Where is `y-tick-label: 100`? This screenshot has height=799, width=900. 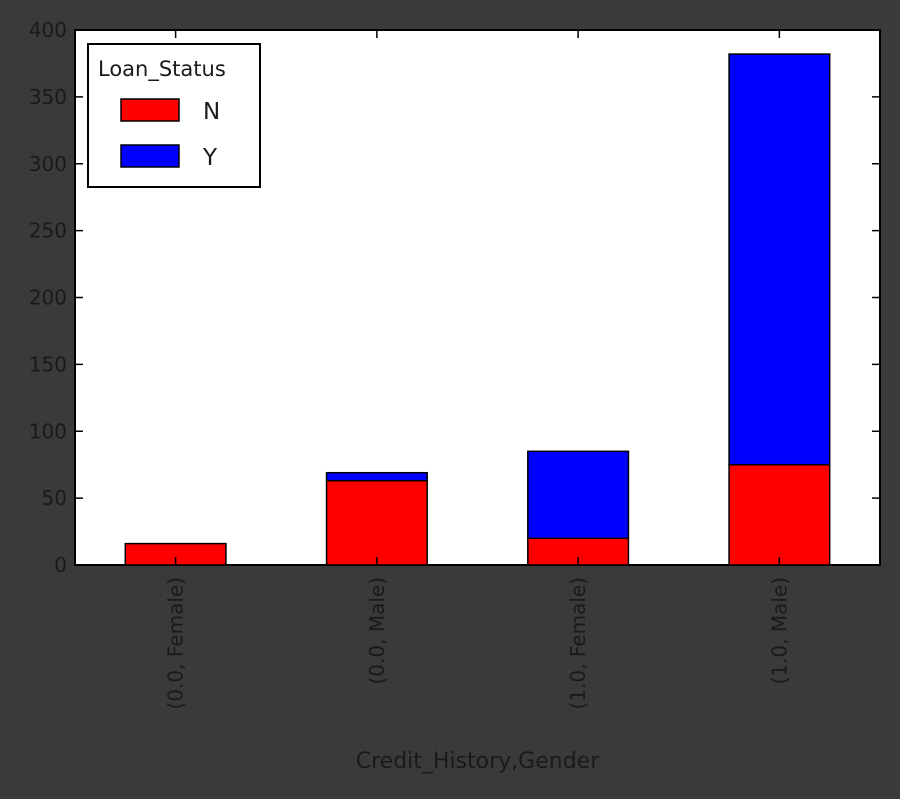
y-tick-label: 100 is located at coordinates (48, 431).